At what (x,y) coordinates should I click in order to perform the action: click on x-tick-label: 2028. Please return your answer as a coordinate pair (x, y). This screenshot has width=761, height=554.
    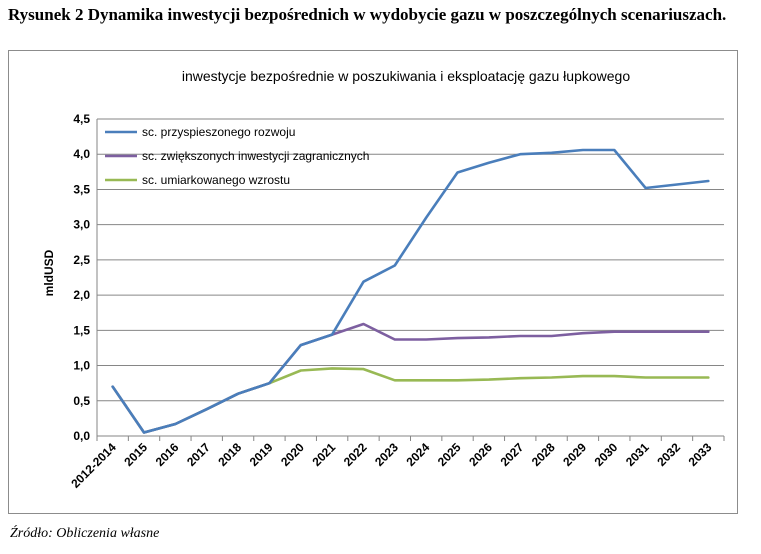
    Looking at the image, I should click on (543, 454).